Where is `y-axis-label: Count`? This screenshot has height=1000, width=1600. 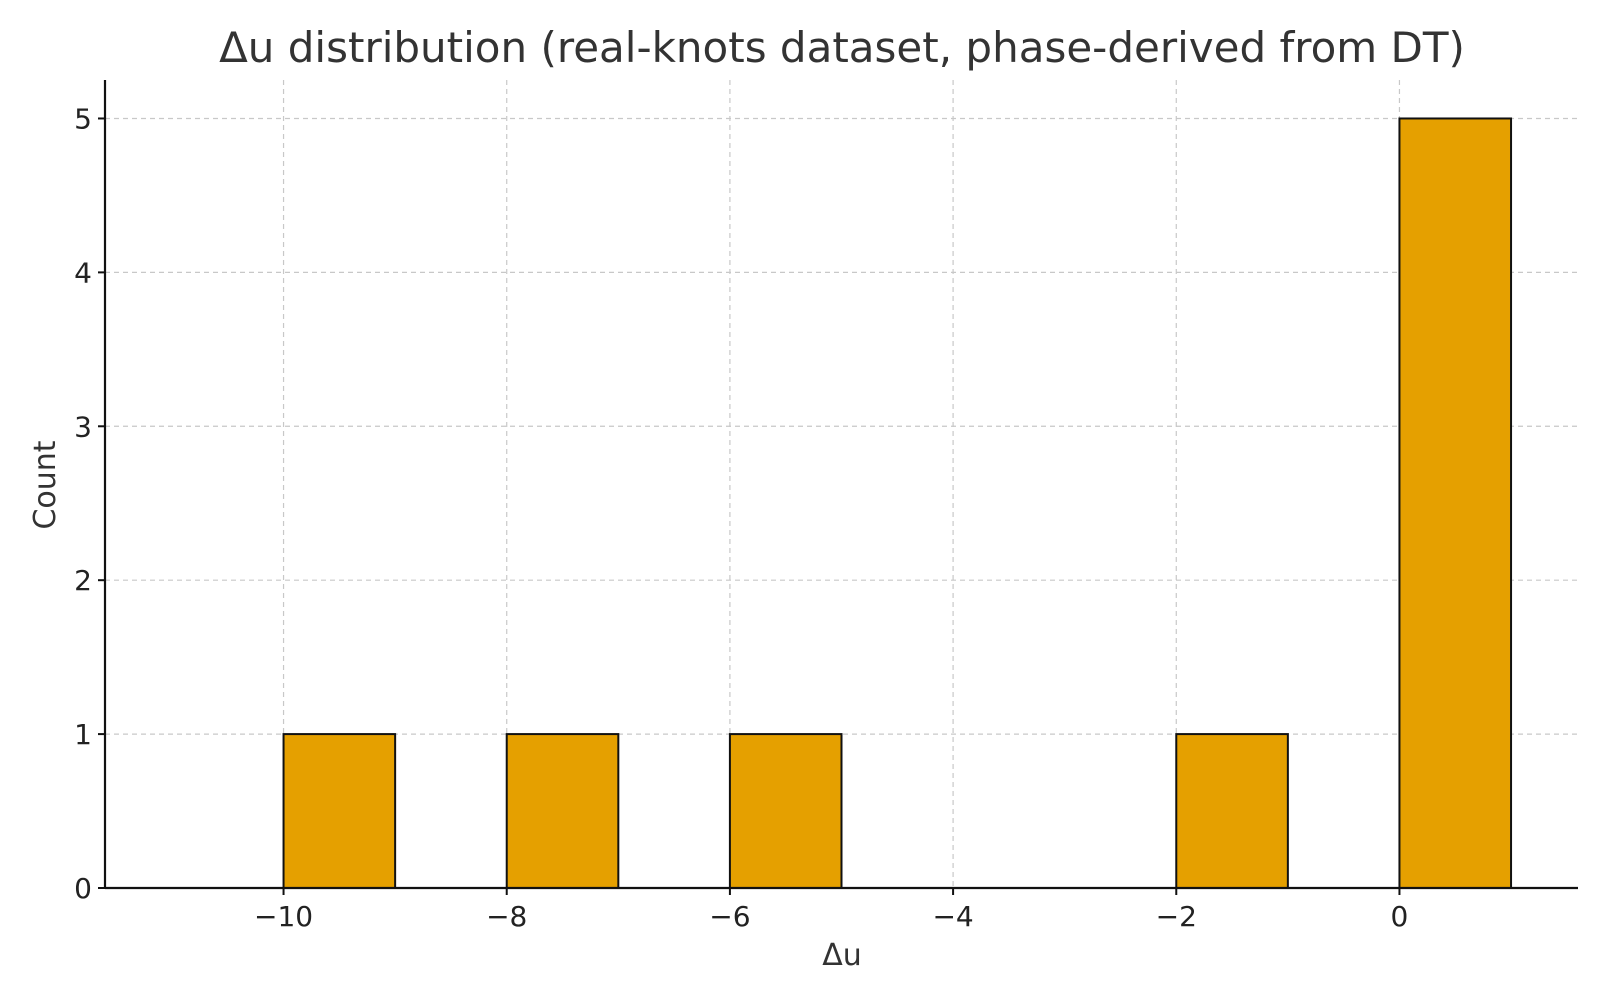 y-axis-label: Count is located at coordinates (45, 484).